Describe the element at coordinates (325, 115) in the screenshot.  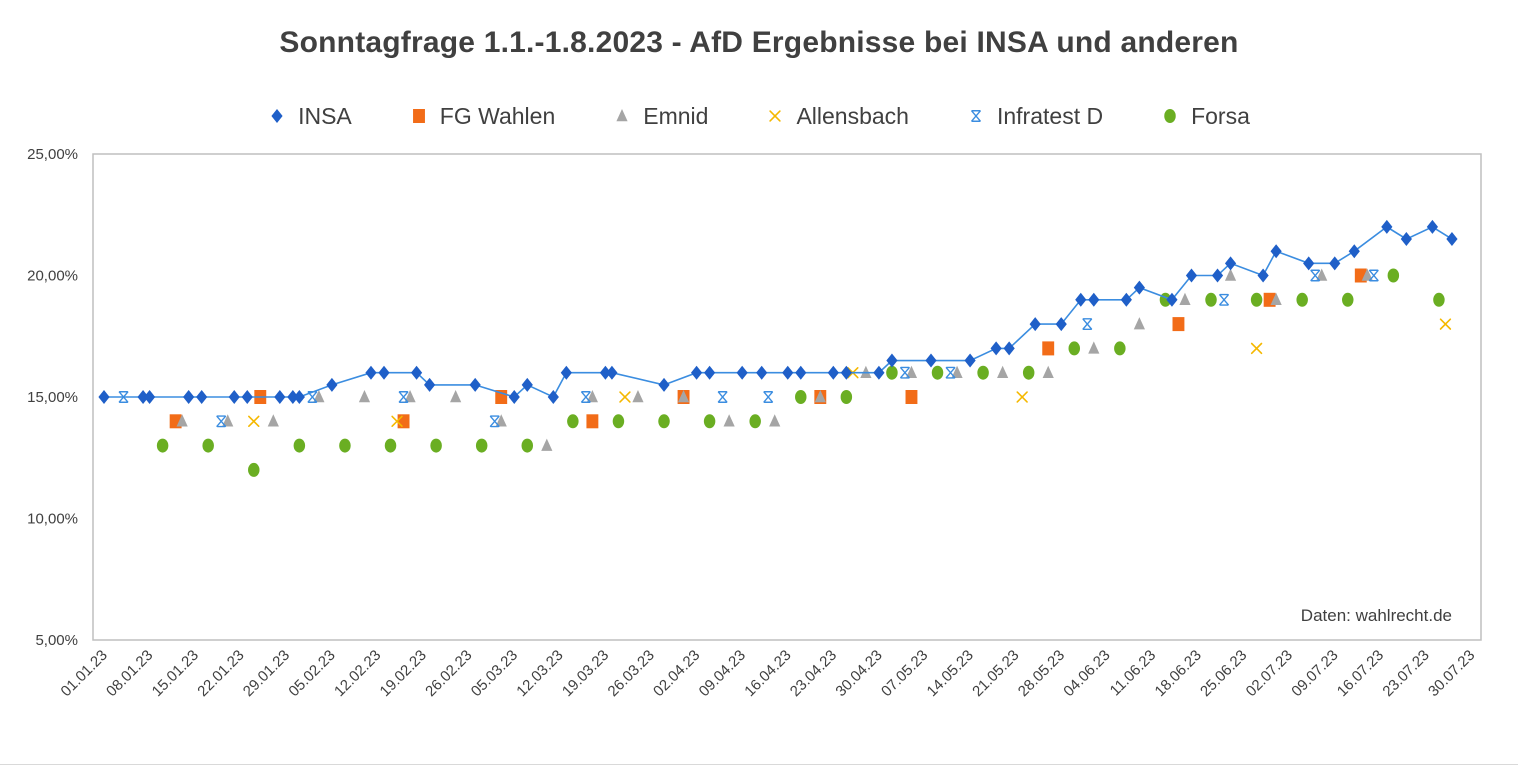
I see `legend-label: INSA` at that location.